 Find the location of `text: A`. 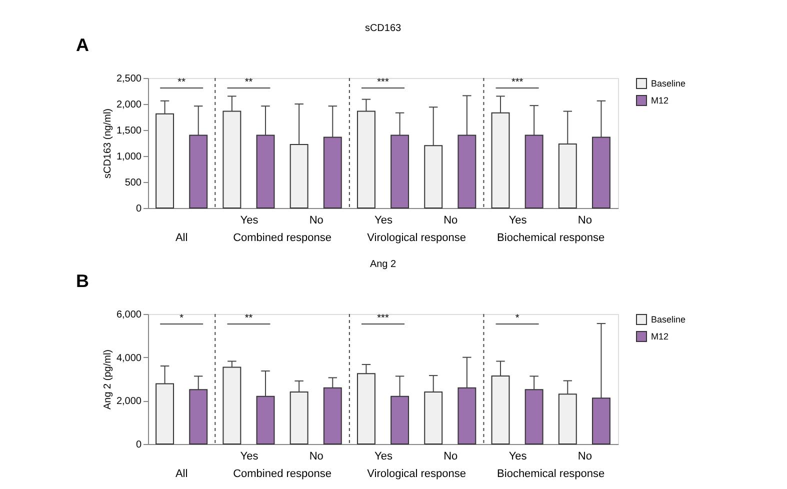

text: A is located at coordinates (82, 45).